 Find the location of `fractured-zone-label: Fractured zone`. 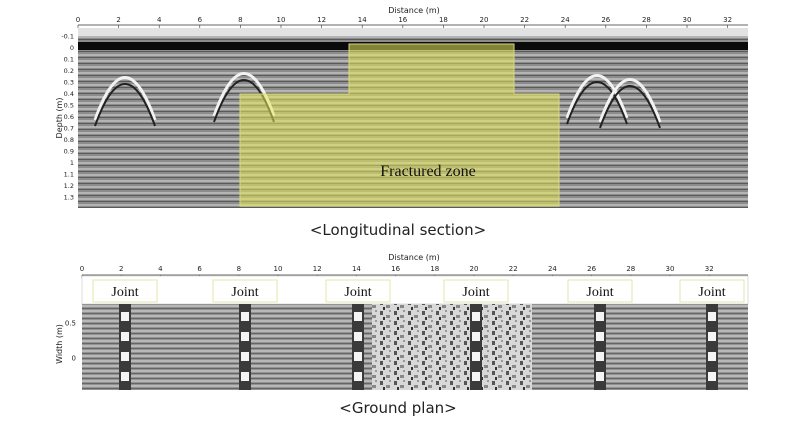

fractured-zone-label: Fractured zone is located at coordinates (428, 171).